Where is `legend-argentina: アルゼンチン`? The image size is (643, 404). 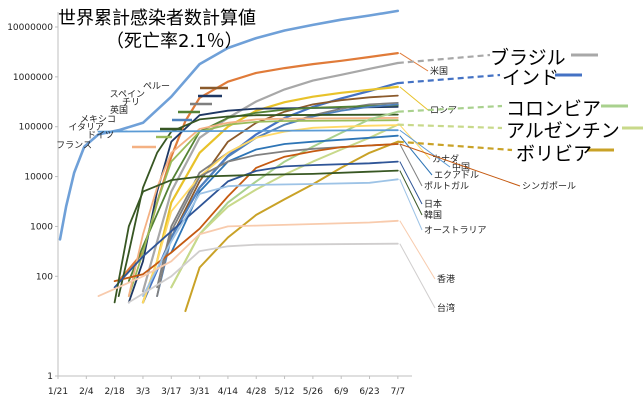
legend-argentina: アルゼンチン is located at coordinates (563, 131).